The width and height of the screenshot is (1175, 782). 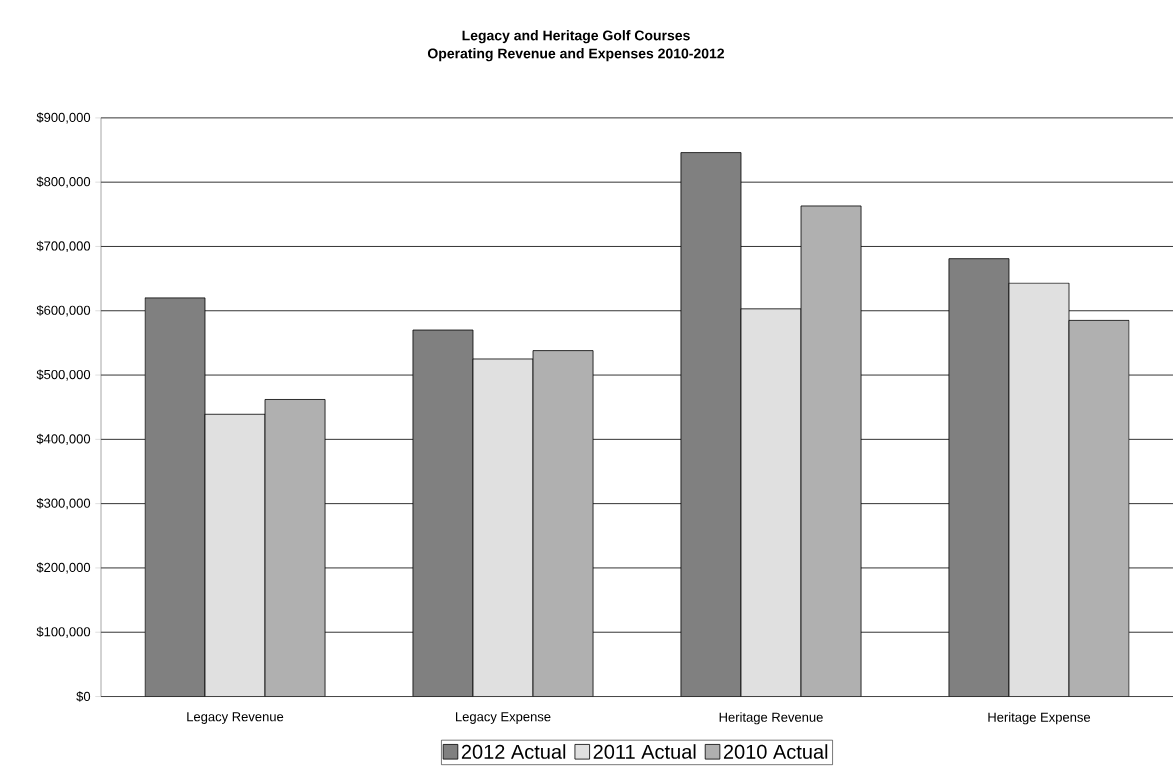 What do you see at coordinates (576, 37) in the screenshot?
I see `chart-title: Legacy and Heritage Golf Courses` at bounding box center [576, 37].